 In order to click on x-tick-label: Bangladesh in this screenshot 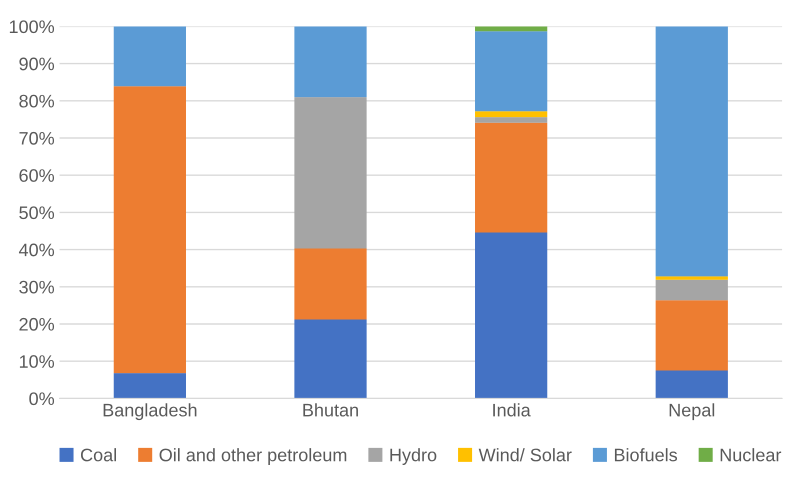, I will do `click(150, 411)`.